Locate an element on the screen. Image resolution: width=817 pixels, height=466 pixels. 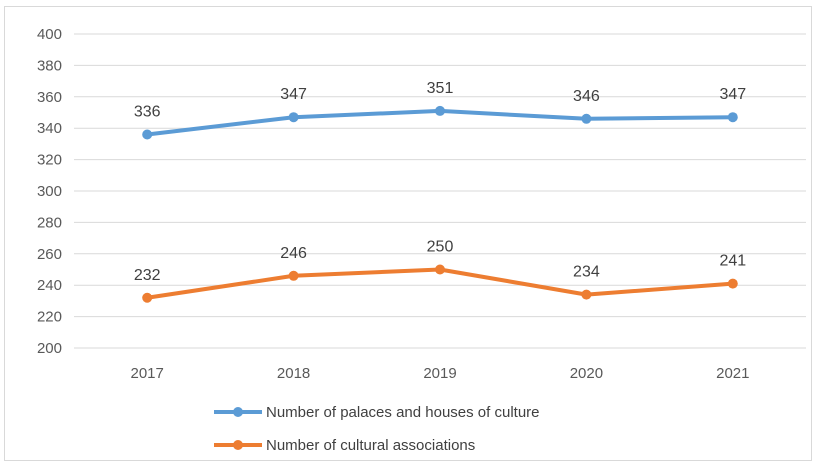
y-tick-label: 340 is located at coordinates (49, 128).